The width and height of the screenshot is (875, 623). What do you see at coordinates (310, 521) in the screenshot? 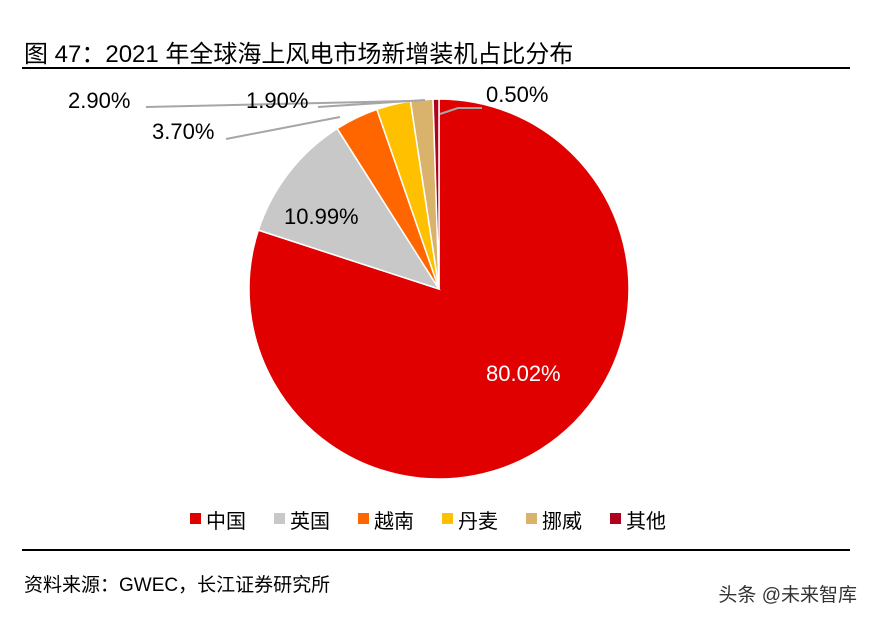
I see `legend-label-1: 英国` at bounding box center [310, 521].